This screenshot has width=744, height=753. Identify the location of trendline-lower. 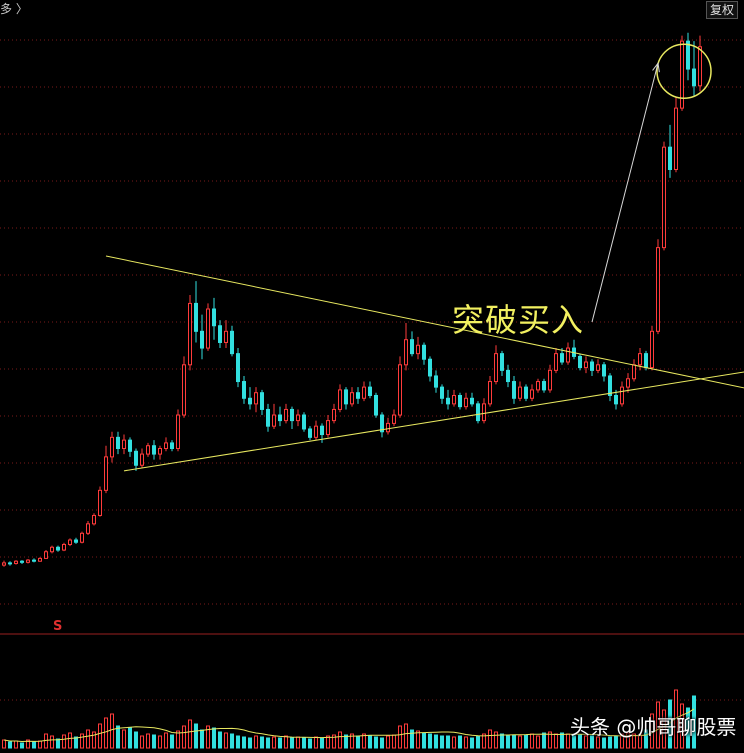
(433, 421).